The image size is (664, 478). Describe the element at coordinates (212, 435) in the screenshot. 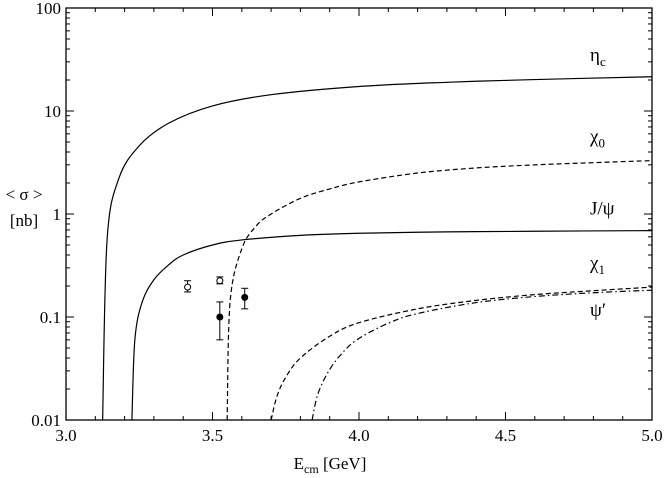

I see `x-tick-label: 3.5` at that location.